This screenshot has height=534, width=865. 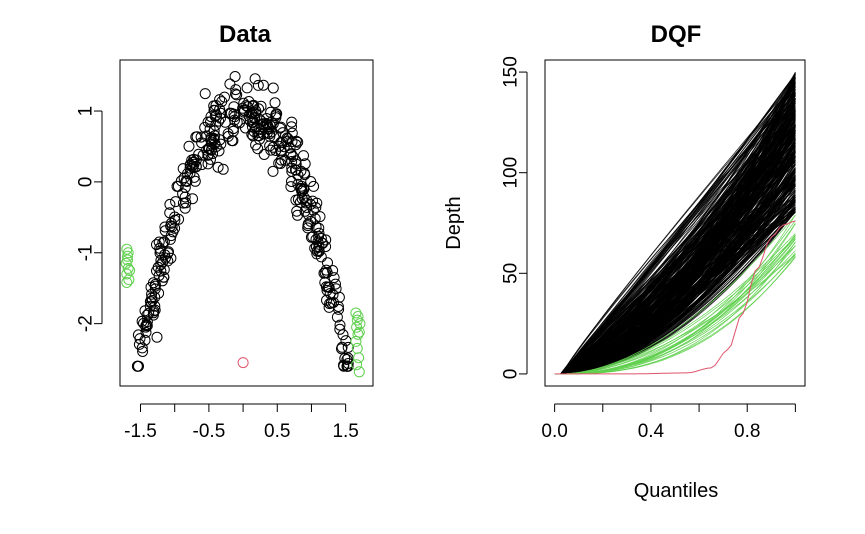 What do you see at coordinates (345, 431) in the screenshot?
I see `data-x-tick-label: 1.5` at bounding box center [345, 431].